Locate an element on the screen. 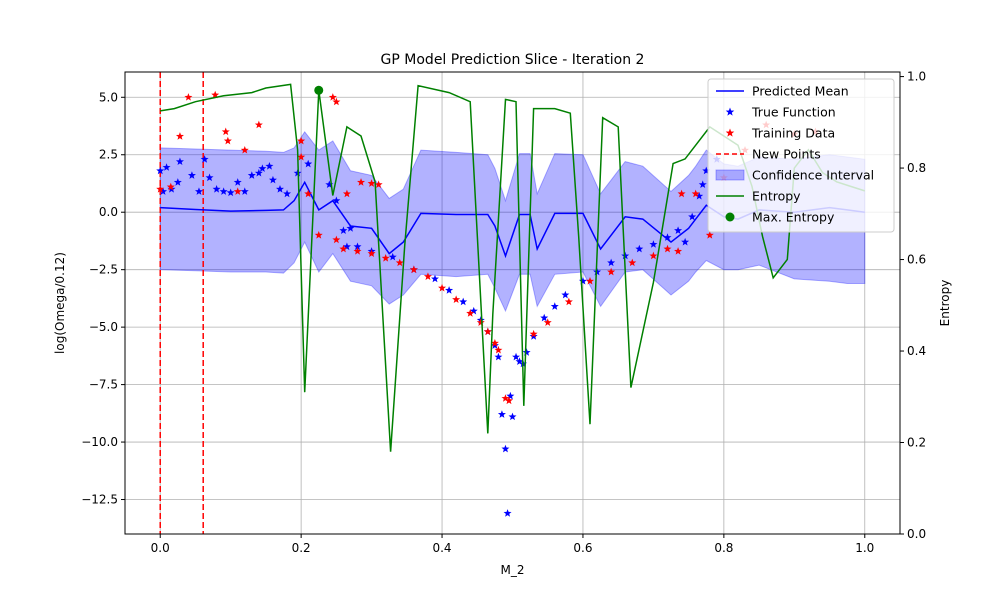 The width and height of the screenshot is (1000, 600). y-axis-ticks: 5.0 2.5 0.0 −2.5 −5.0 −7.5 −10.0 −12.5 is located at coordinates (103, 298).